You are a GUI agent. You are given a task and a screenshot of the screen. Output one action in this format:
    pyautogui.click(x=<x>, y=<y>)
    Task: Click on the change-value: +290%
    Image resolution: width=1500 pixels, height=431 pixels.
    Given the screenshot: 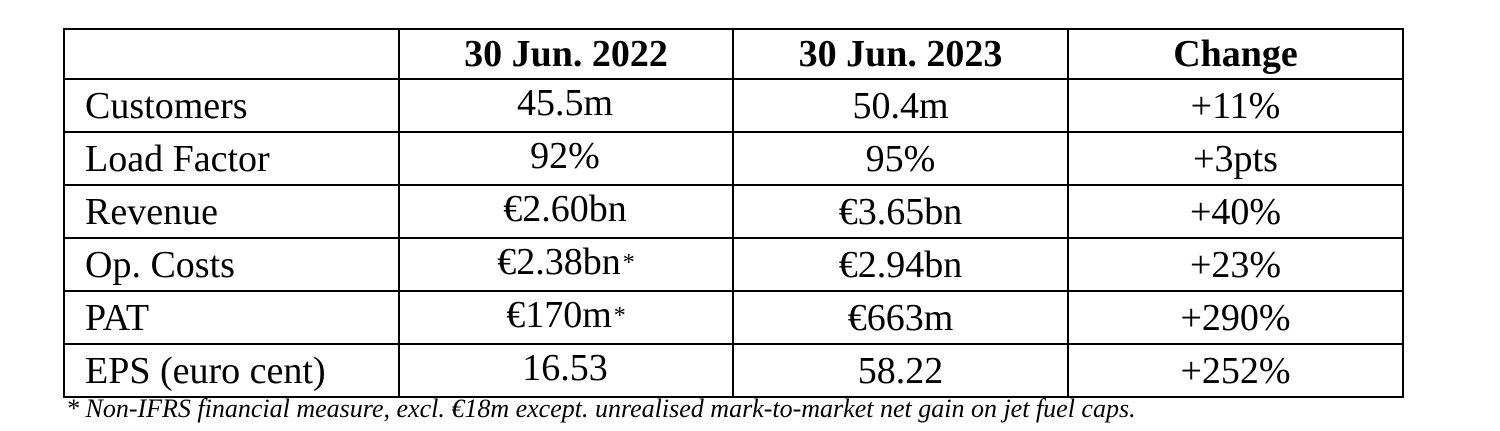 What is the action you would take?
    pyautogui.click(x=1235, y=317)
    